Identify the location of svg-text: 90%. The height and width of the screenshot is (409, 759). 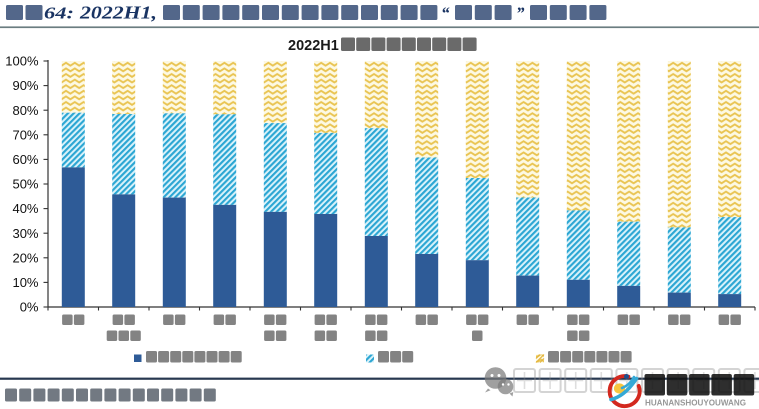
(25, 85).